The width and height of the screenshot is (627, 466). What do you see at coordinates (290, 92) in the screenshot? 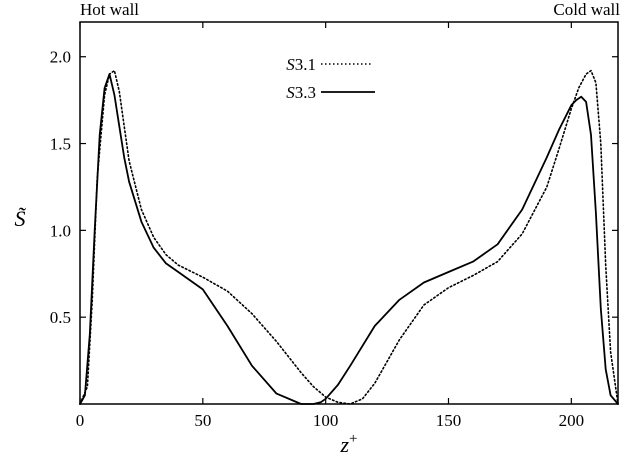
I see `legend-label-s3-3-prefix: S` at bounding box center [290, 92].